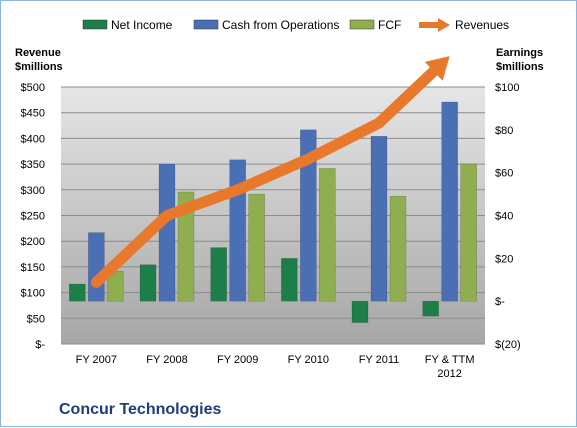 The height and width of the screenshot is (428, 577). Describe the element at coordinates (504, 217) in the screenshot. I see `right-tick-label: $40` at that location.